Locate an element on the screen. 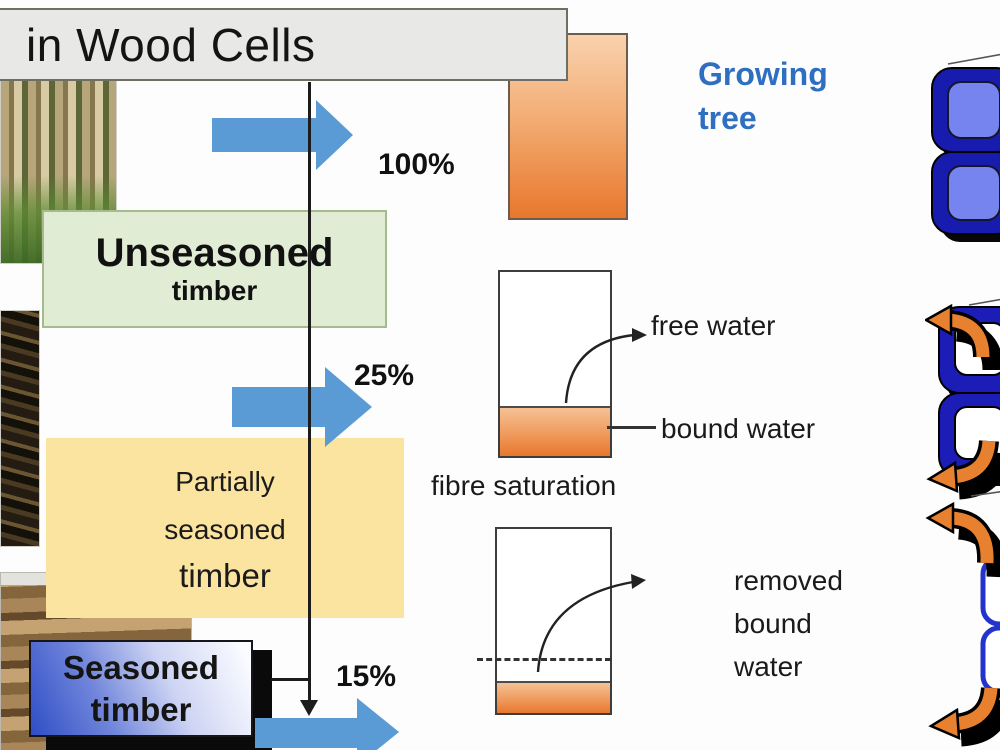 The height and width of the screenshot is (750, 1000). wood-cells-full-water-icon is located at coordinates (965, 147).